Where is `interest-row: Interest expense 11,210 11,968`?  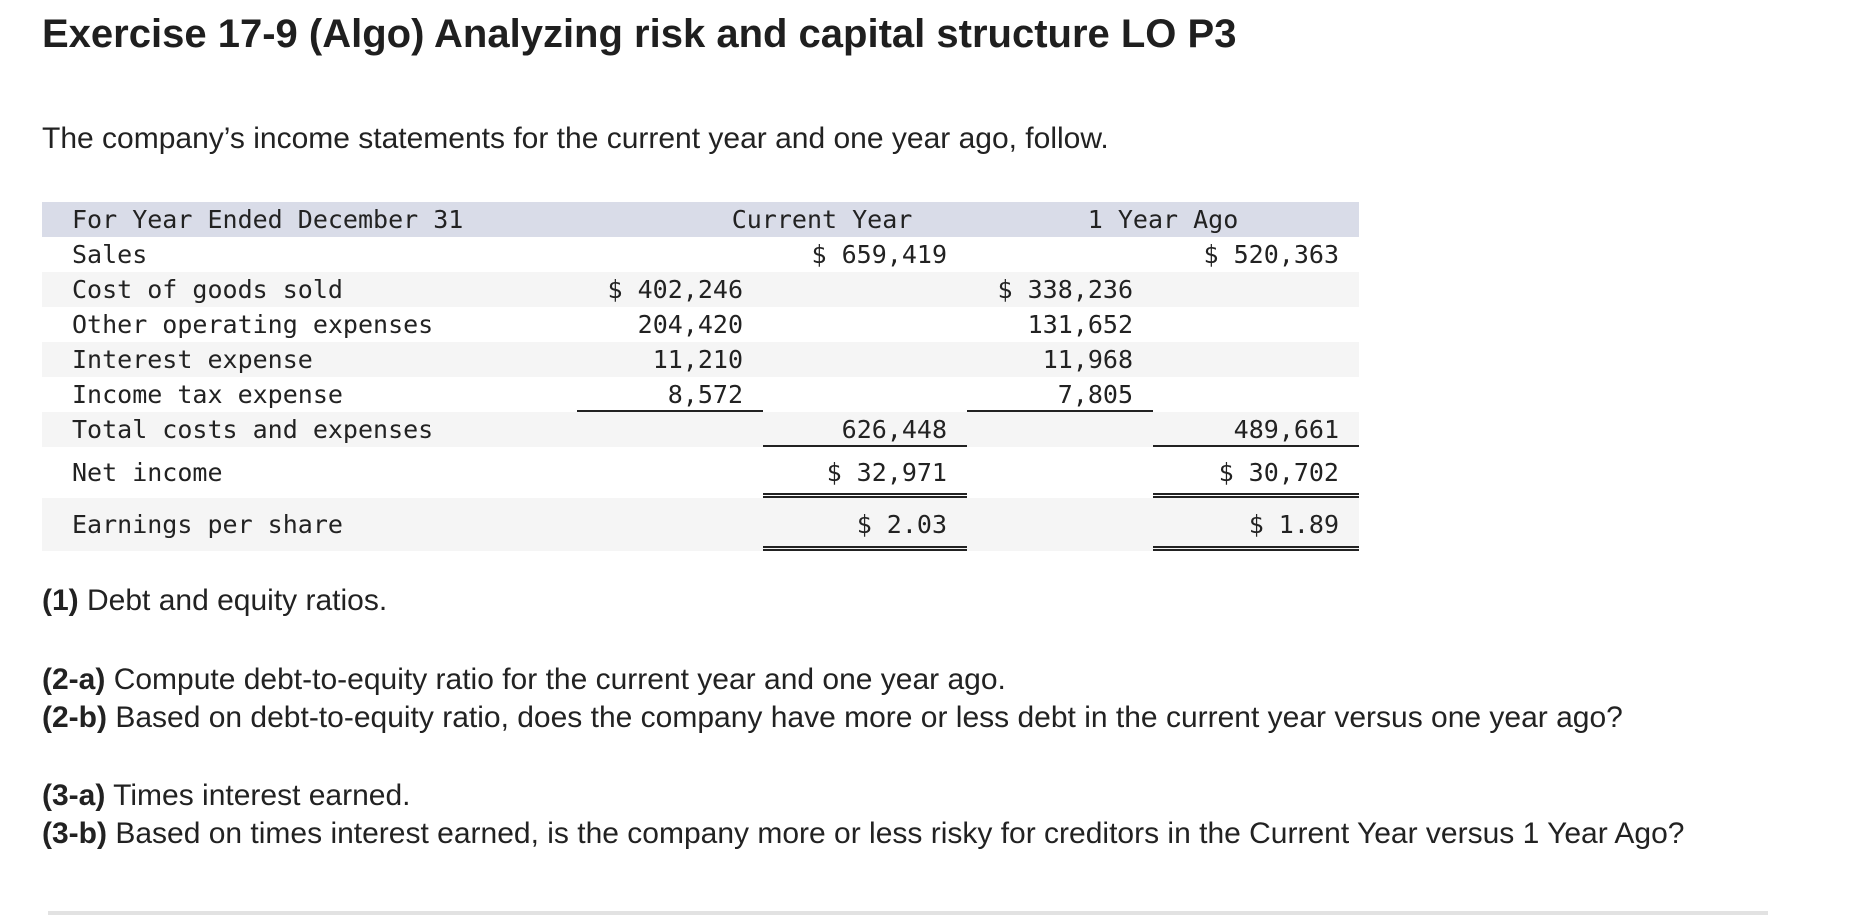
interest-row: Interest expense 11,210 11,968 is located at coordinates (700, 359).